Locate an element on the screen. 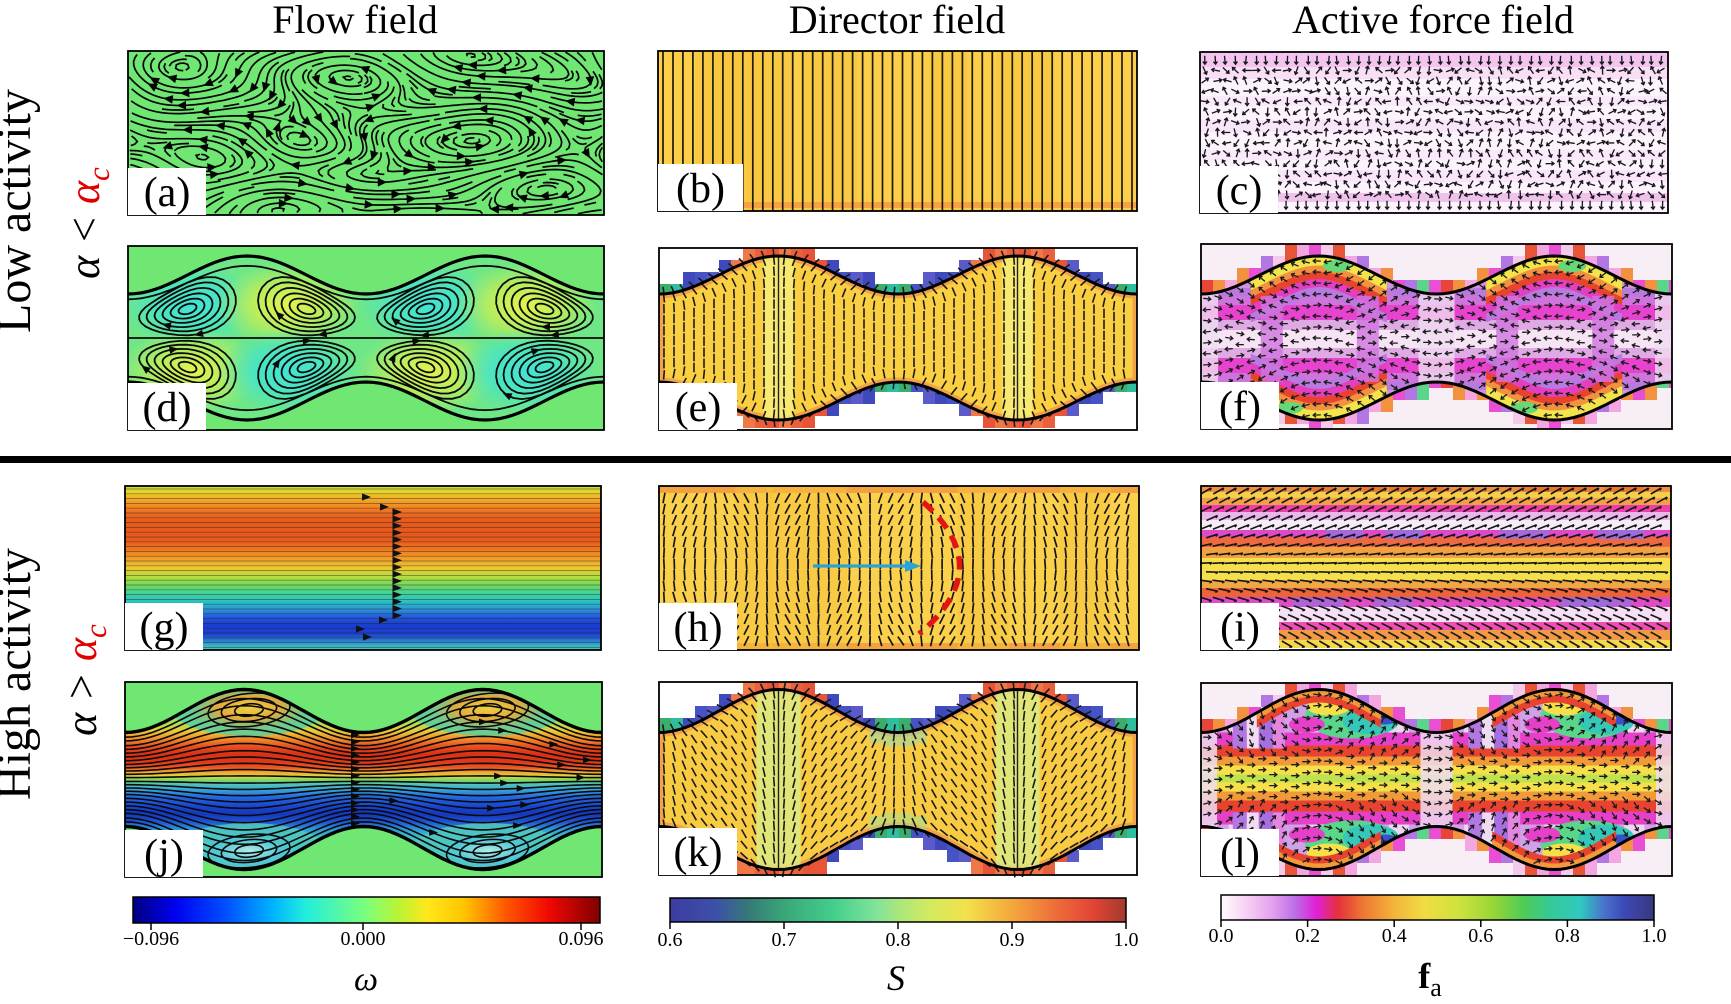 The height and width of the screenshot is (1004, 1731). svg-text: 0.7 is located at coordinates (784, 940).